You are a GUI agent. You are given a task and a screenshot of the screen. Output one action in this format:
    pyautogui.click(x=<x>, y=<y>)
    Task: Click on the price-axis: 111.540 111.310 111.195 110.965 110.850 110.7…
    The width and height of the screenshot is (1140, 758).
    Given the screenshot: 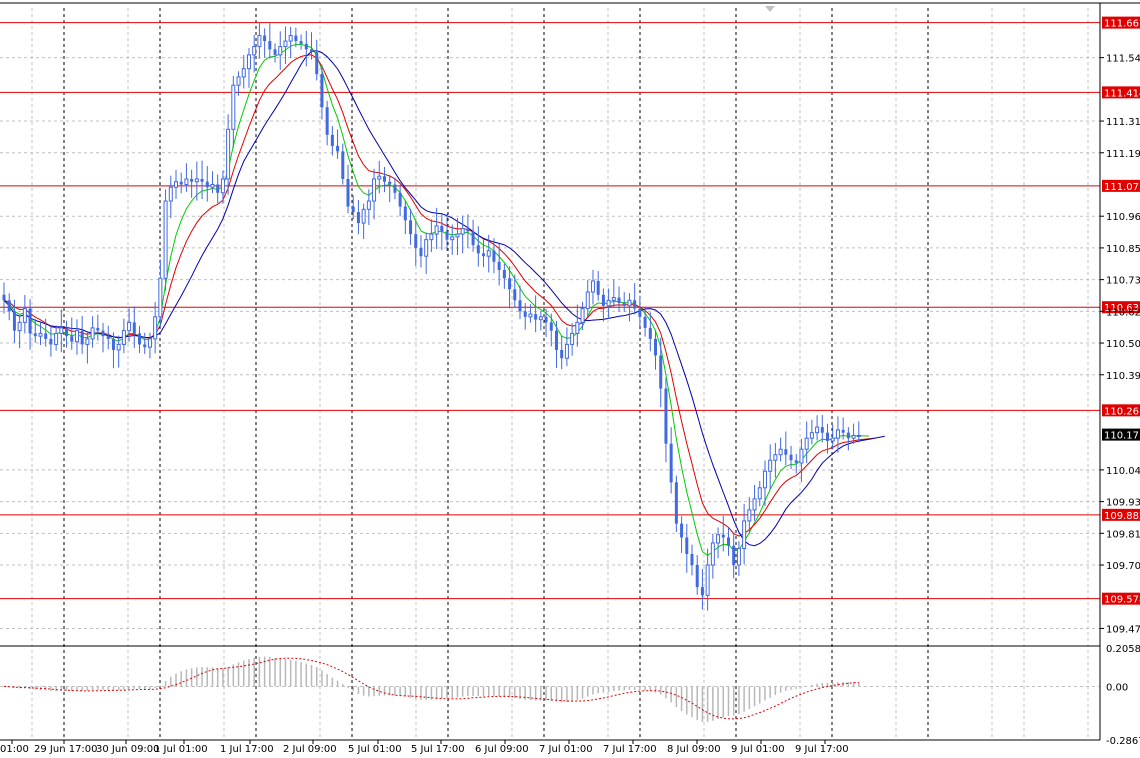 What is the action you would take?
    pyautogui.click(x=1120, y=400)
    